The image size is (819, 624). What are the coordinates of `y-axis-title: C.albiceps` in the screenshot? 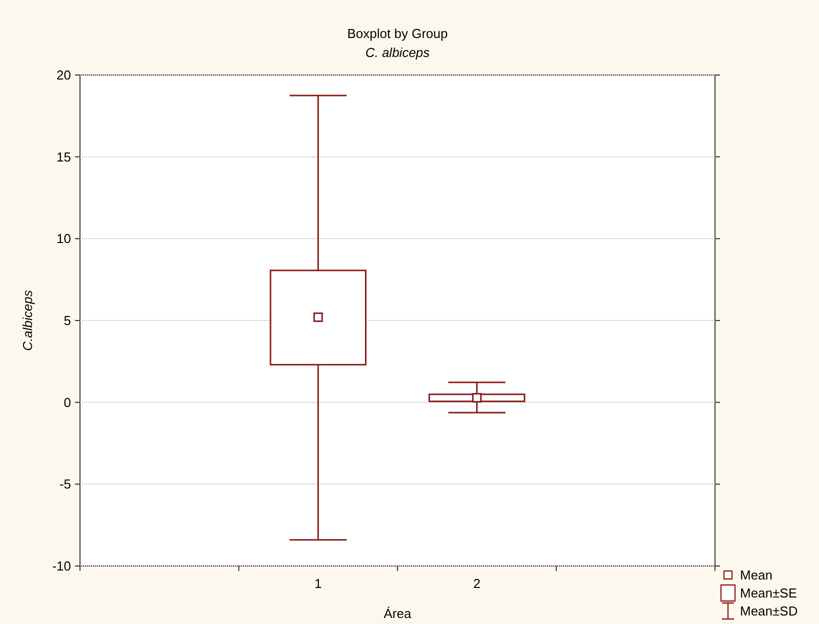 It's located at (27, 320).